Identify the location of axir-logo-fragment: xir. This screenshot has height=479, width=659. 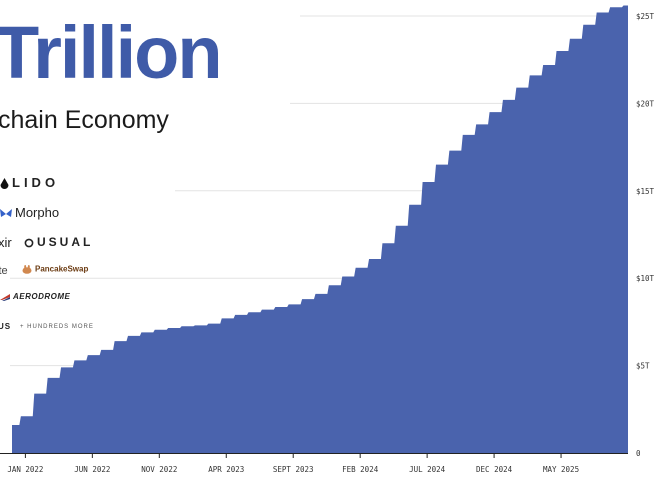
(6, 242).